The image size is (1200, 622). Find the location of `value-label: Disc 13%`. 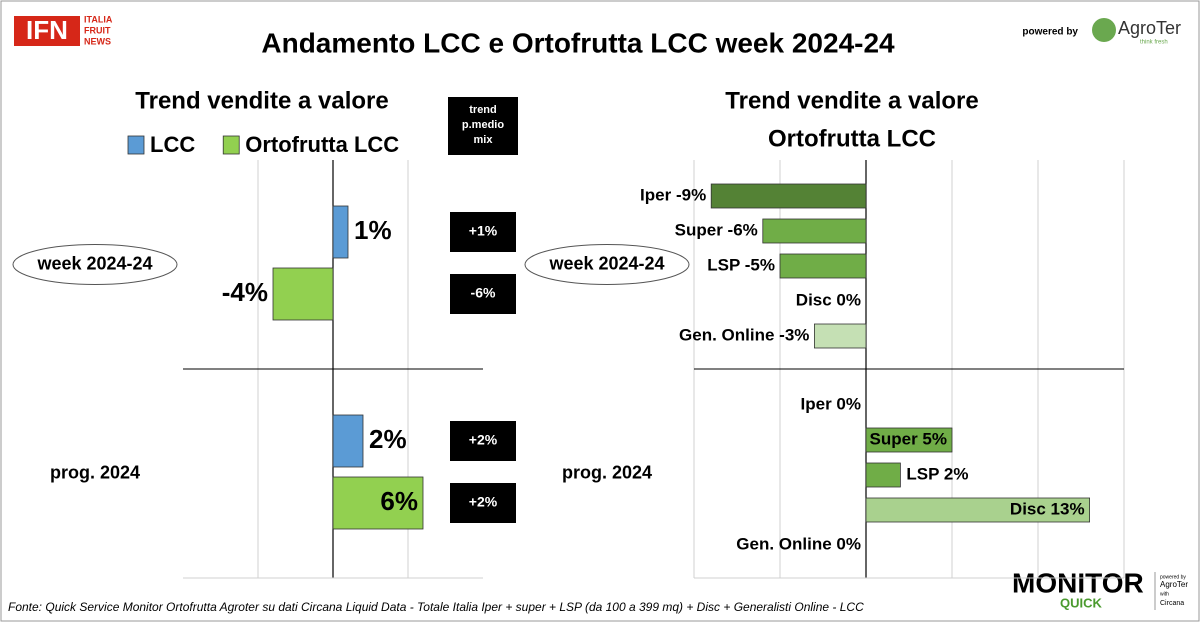

value-label: Disc 13% is located at coordinates (1047, 508).